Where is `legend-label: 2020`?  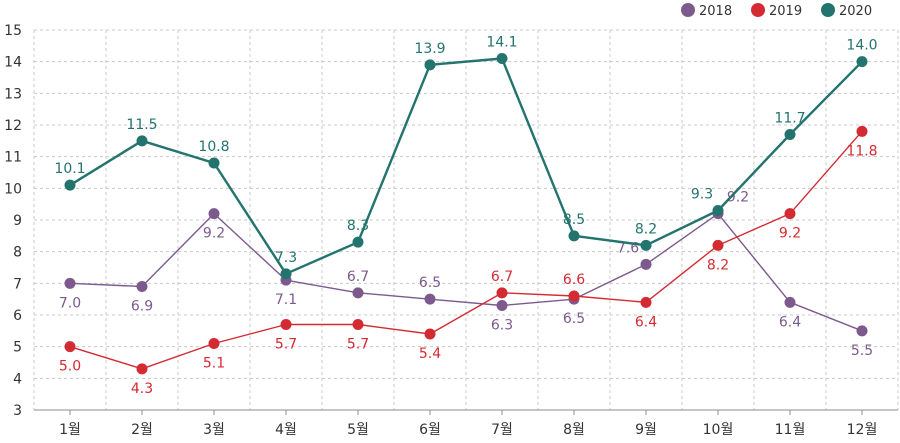
legend-label: 2020 is located at coordinates (855, 11).